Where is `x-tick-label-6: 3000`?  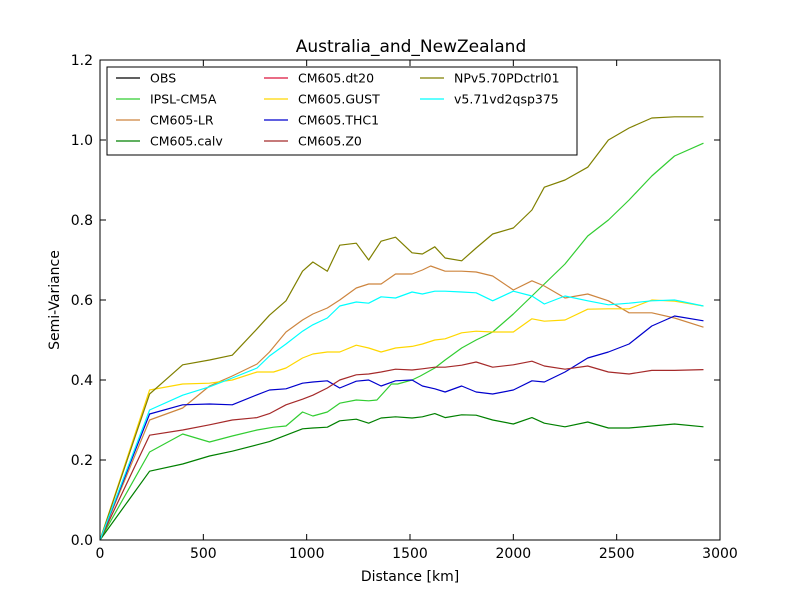
x-tick-label-6: 3000 is located at coordinates (720, 554).